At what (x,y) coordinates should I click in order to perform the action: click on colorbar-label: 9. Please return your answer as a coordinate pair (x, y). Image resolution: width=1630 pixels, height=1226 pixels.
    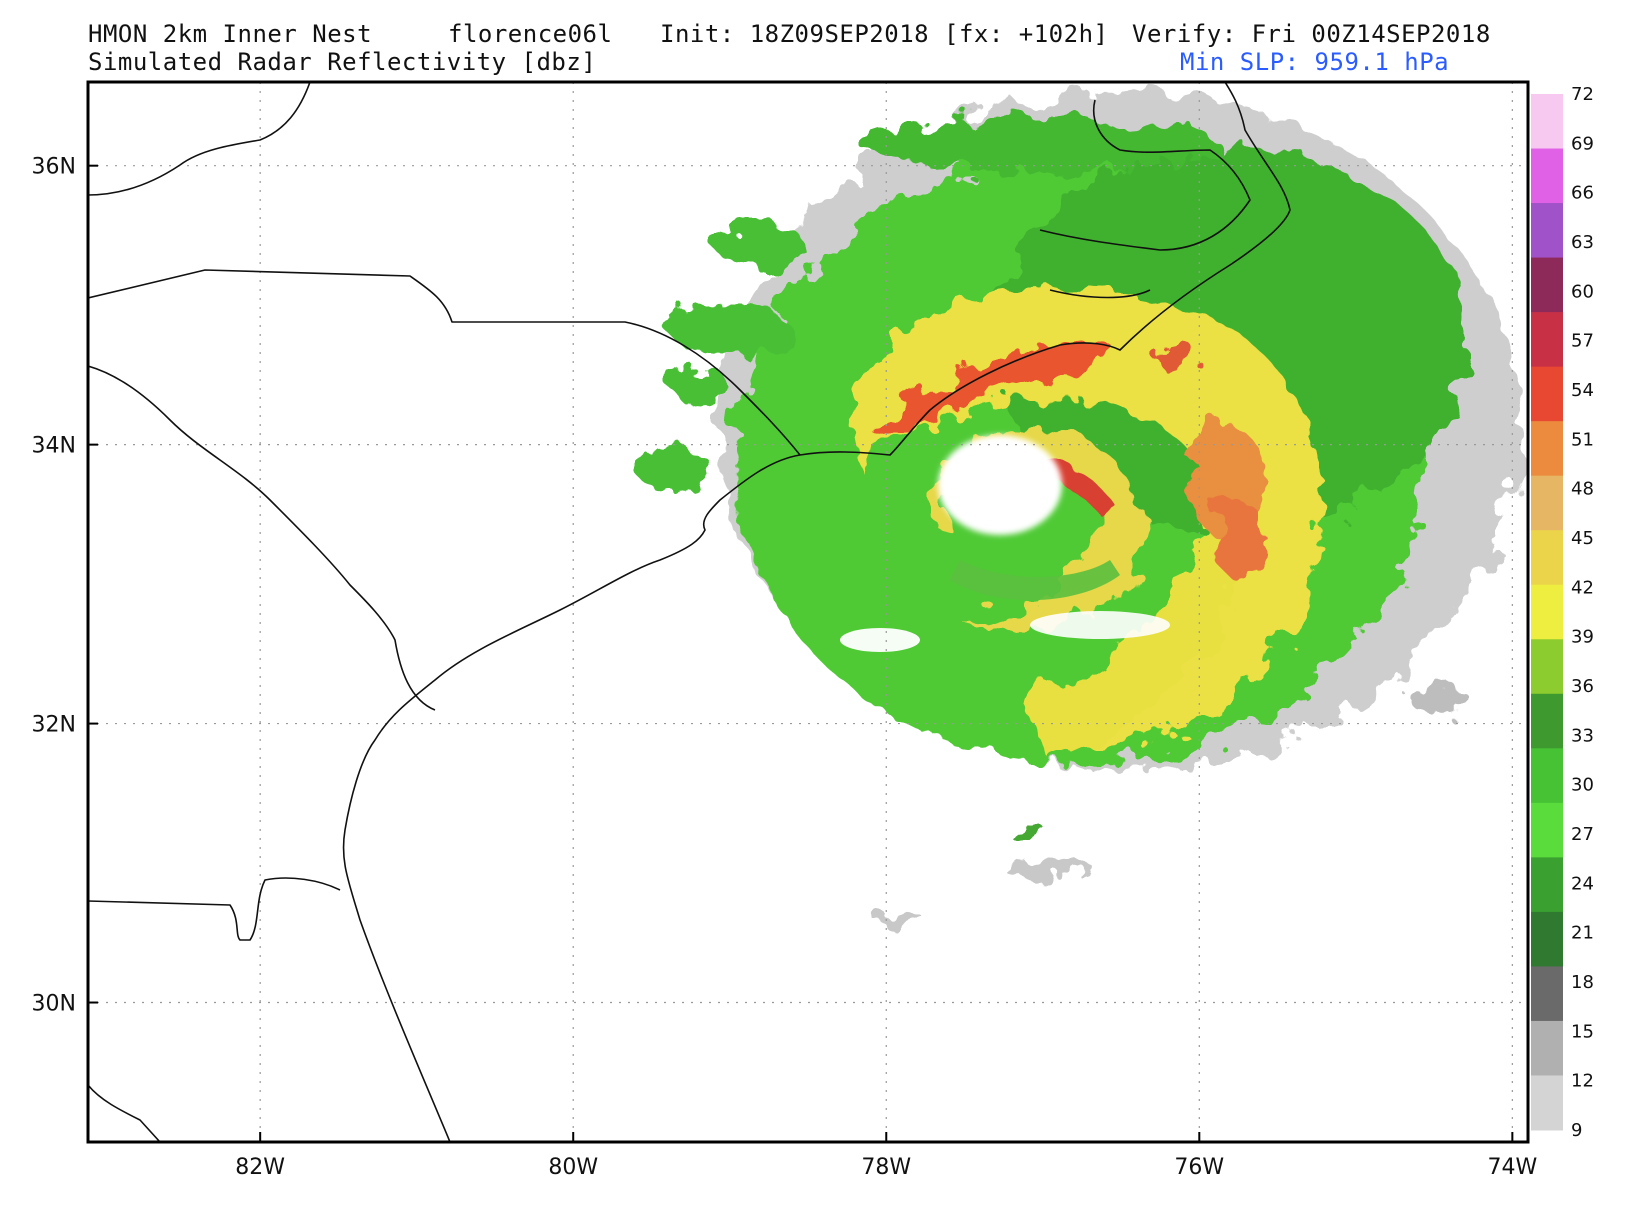
    Looking at the image, I should click on (1576, 1130).